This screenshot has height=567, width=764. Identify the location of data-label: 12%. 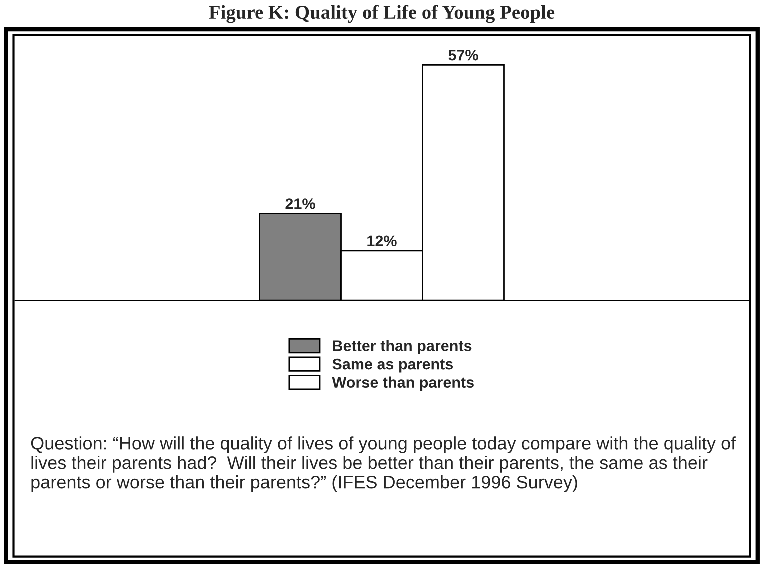
(382, 241).